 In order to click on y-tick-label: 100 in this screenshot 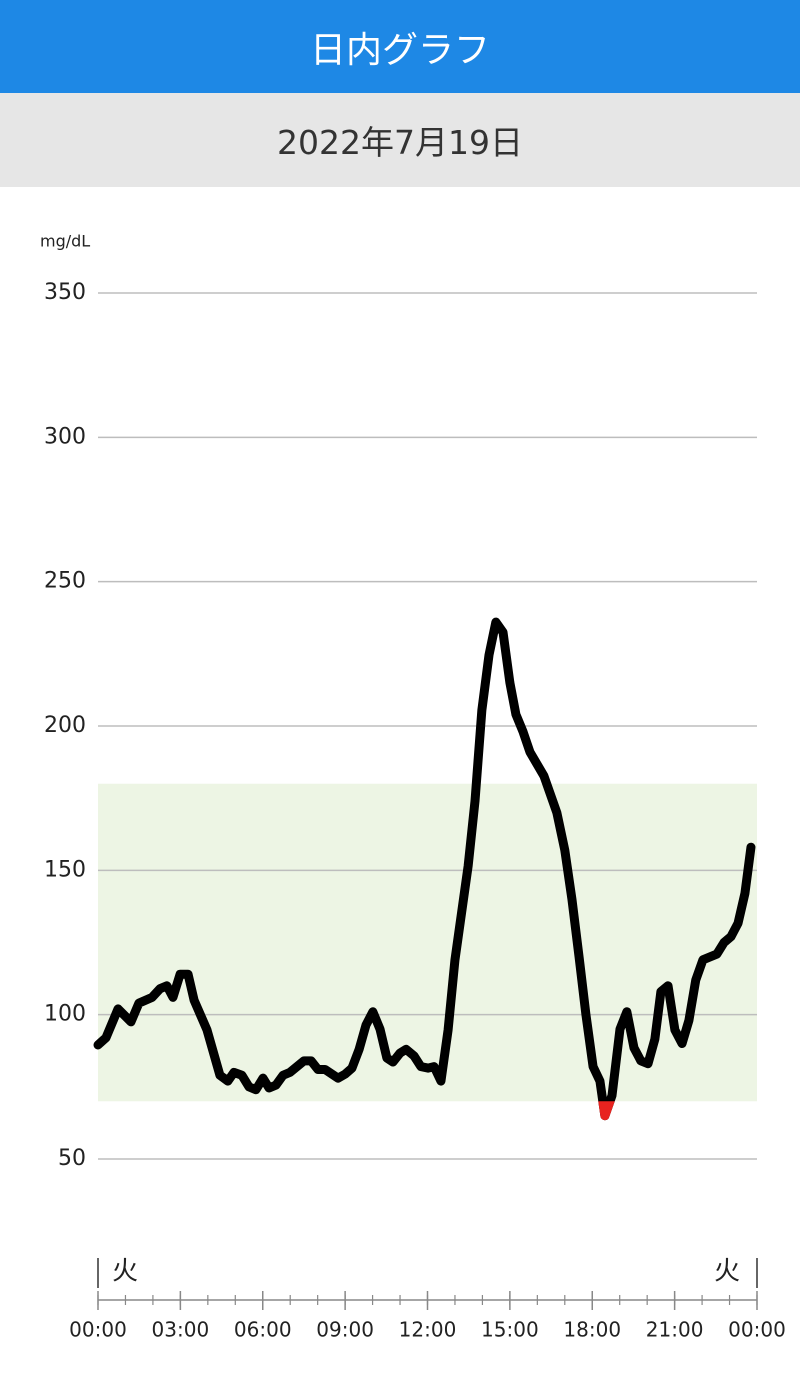, I will do `click(65, 1014)`.